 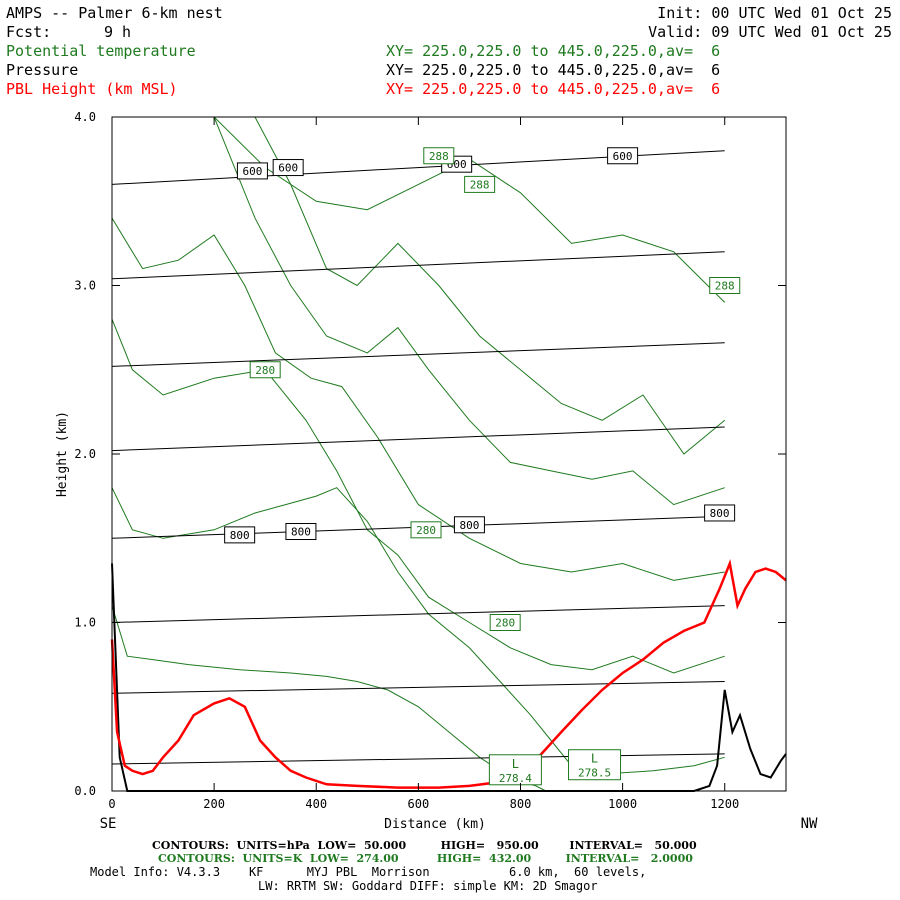 I want to click on product-title: AMPS -- Palmer 6-km nest, so click(x=114, y=13).